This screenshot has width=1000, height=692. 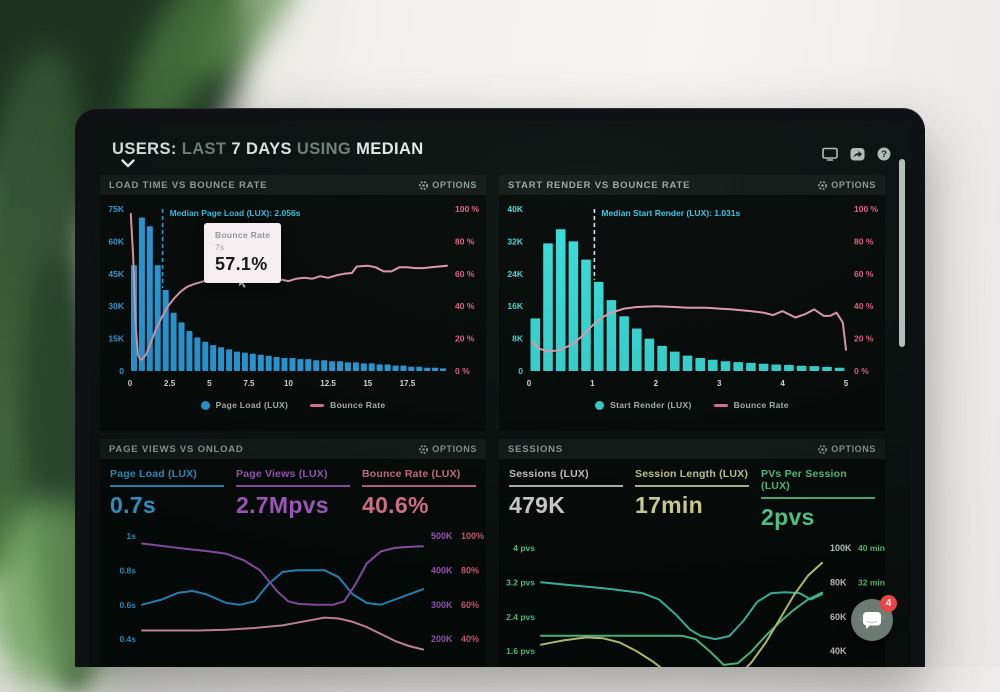 What do you see at coordinates (520, 371) in the screenshot?
I see `axis-tick: 0` at bounding box center [520, 371].